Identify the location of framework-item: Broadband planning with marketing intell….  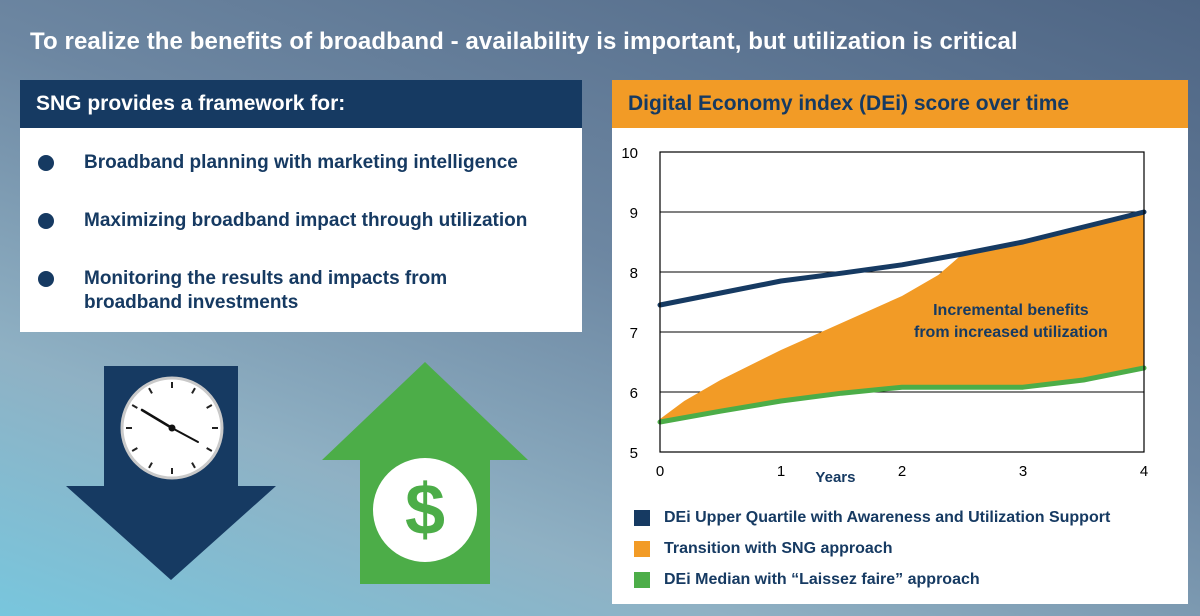
(301, 163).